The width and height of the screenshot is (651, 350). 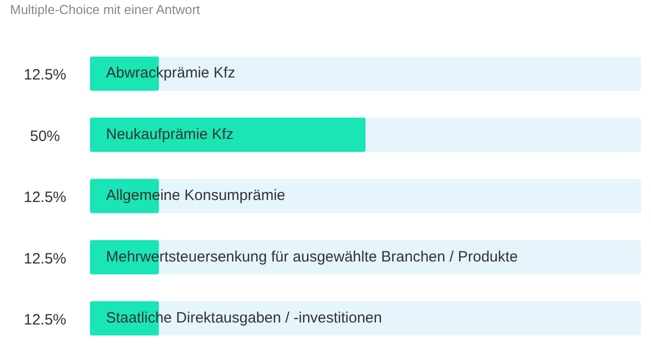 I want to click on chart-title: Multiple-Choice mit einer Antwort, so click(x=105, y=9).